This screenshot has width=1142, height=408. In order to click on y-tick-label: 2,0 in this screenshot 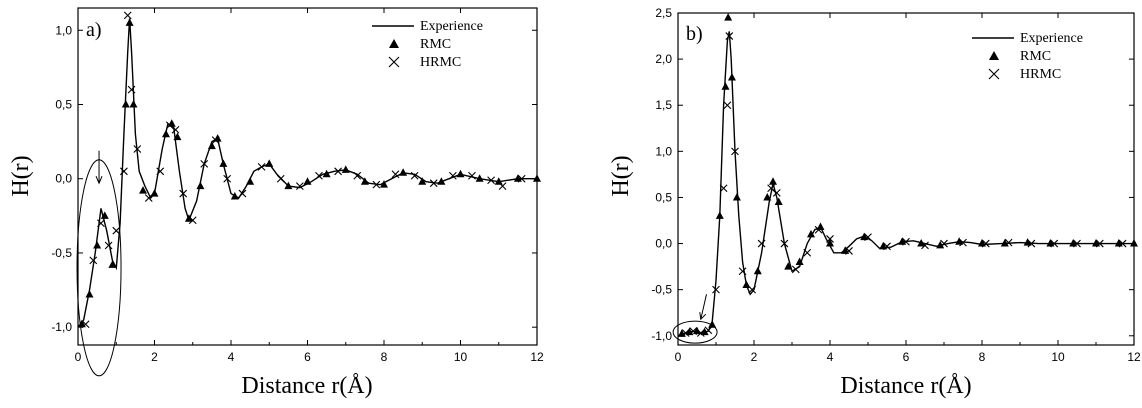, I will do `click(663, 59)`.